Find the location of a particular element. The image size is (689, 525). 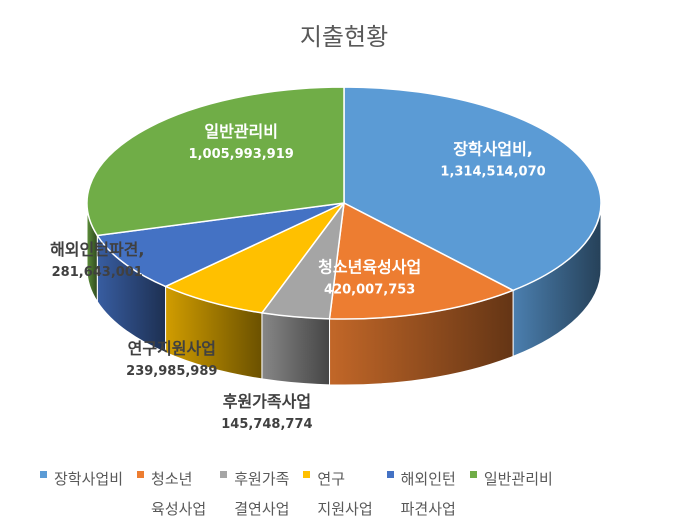

data-label-name: 연구지원사업 is located at coordinates (172, 348).